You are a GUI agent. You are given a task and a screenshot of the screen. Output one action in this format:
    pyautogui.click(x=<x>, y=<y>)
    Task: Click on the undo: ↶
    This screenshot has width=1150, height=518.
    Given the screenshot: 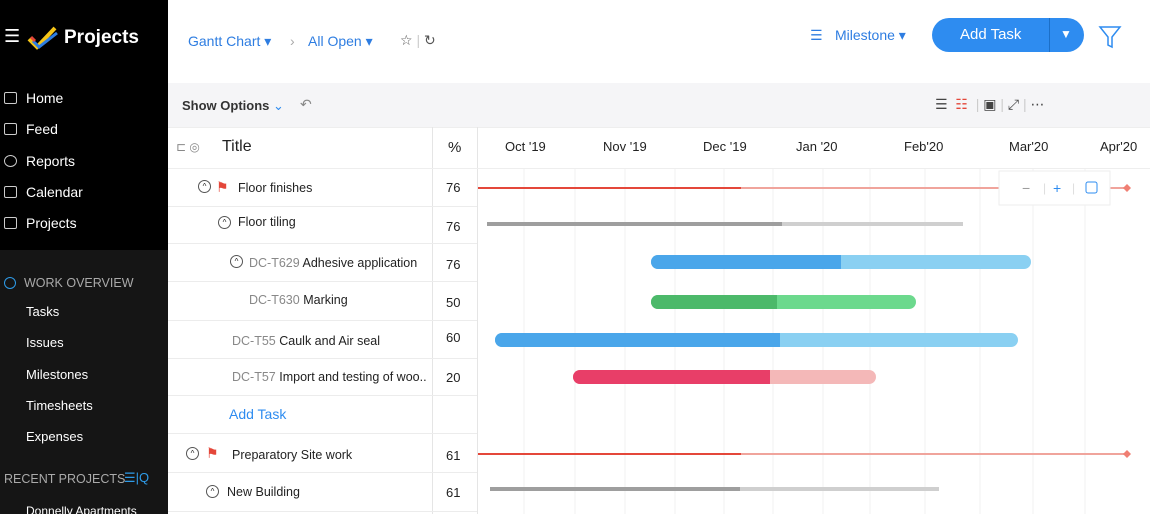 What is the action you would take?
    pyautogui.click(x=306, y=104)
    